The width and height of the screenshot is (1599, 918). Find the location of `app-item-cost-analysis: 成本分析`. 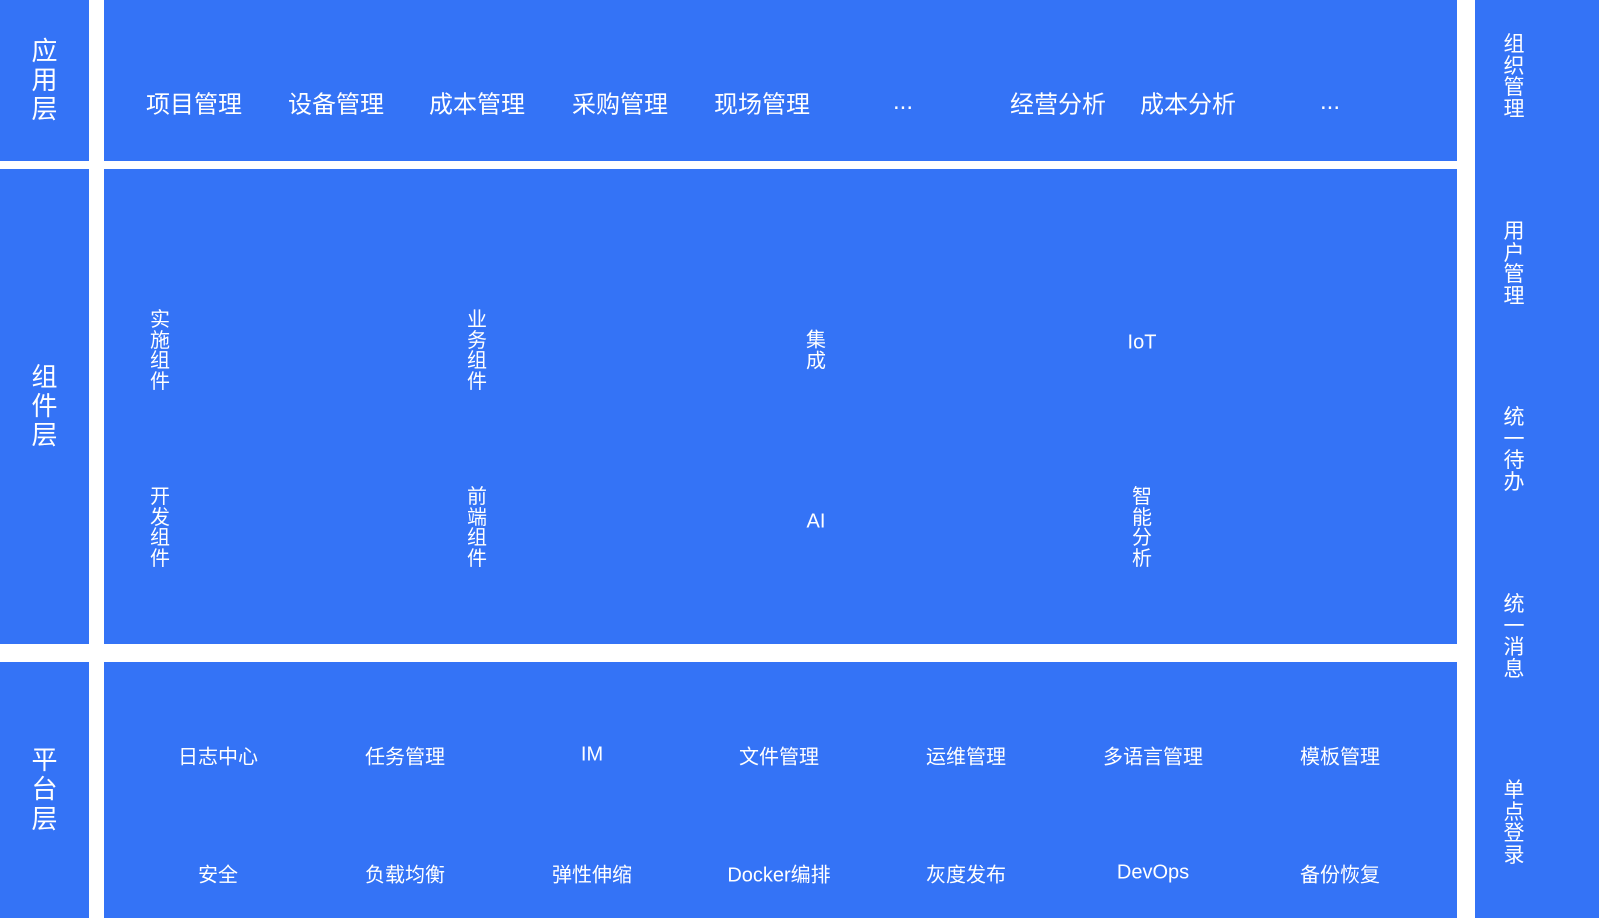

app-item-cost-analysis: 成本分析 is located at coordinates (1188, 105).